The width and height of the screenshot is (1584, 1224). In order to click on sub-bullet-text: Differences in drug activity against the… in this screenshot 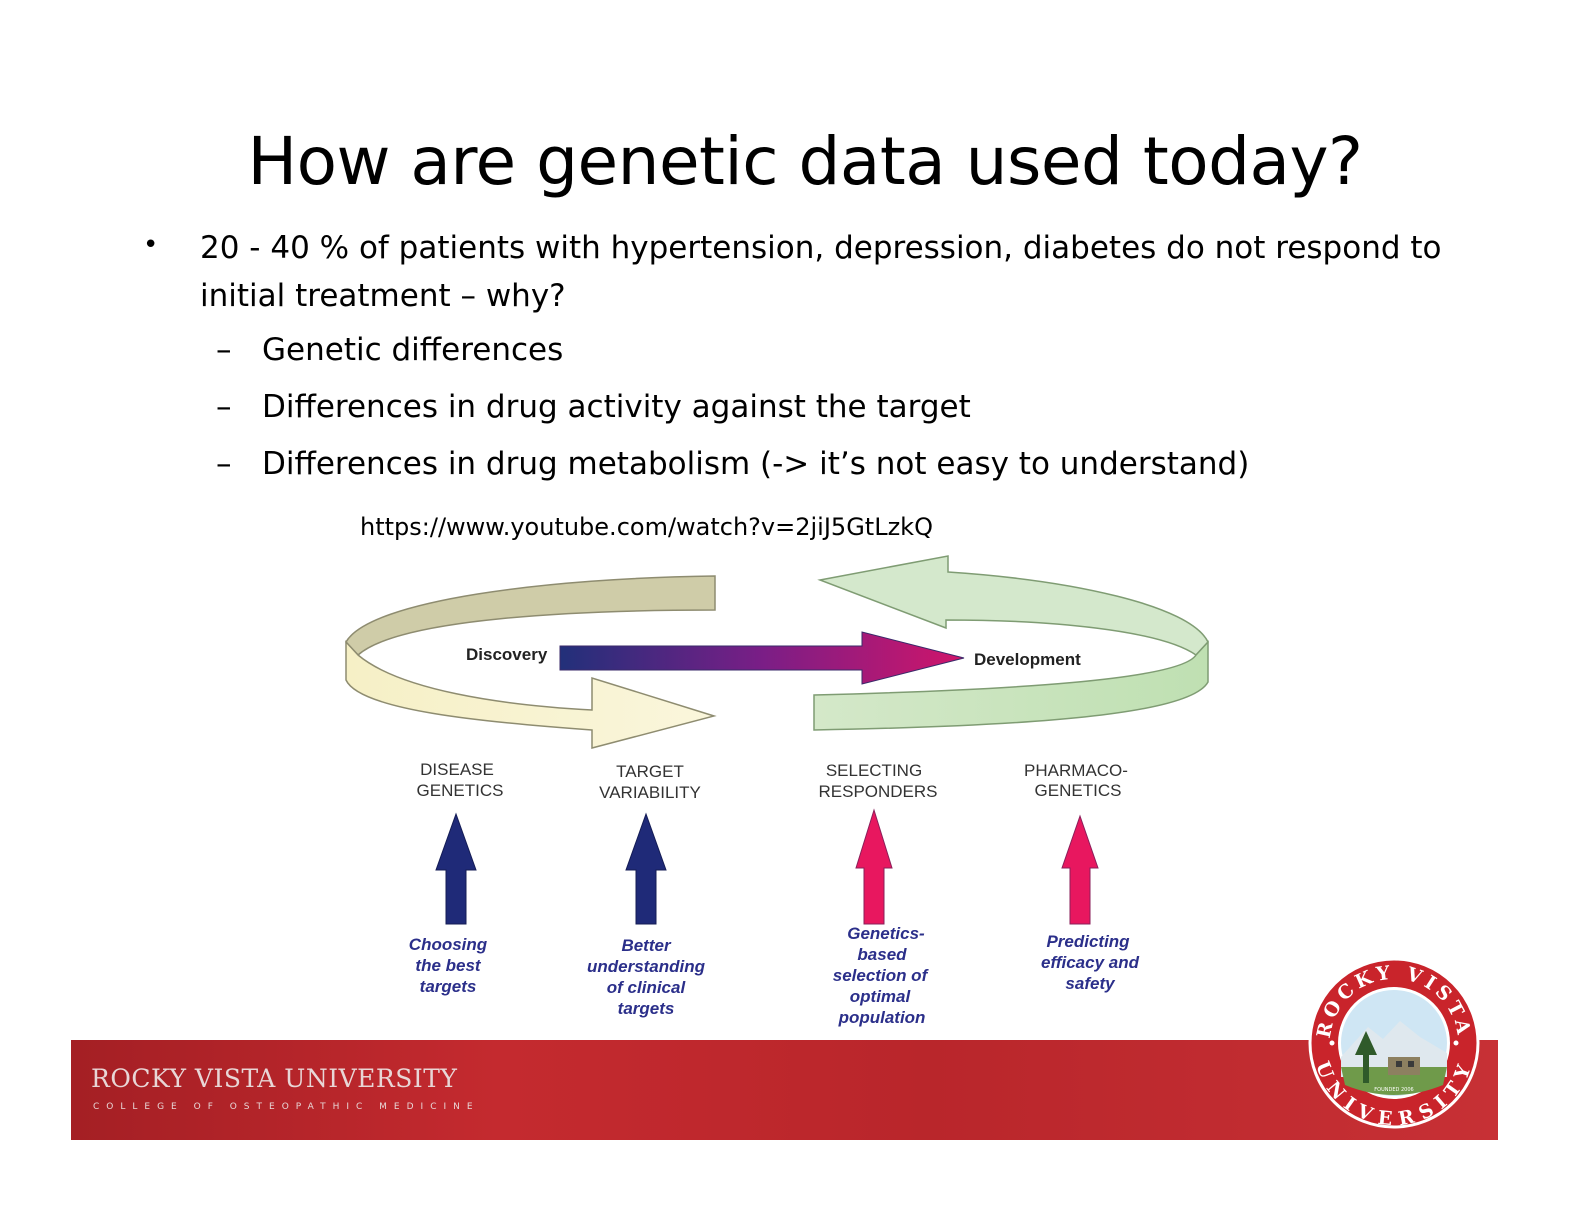, I will do `click(616, 407)`.